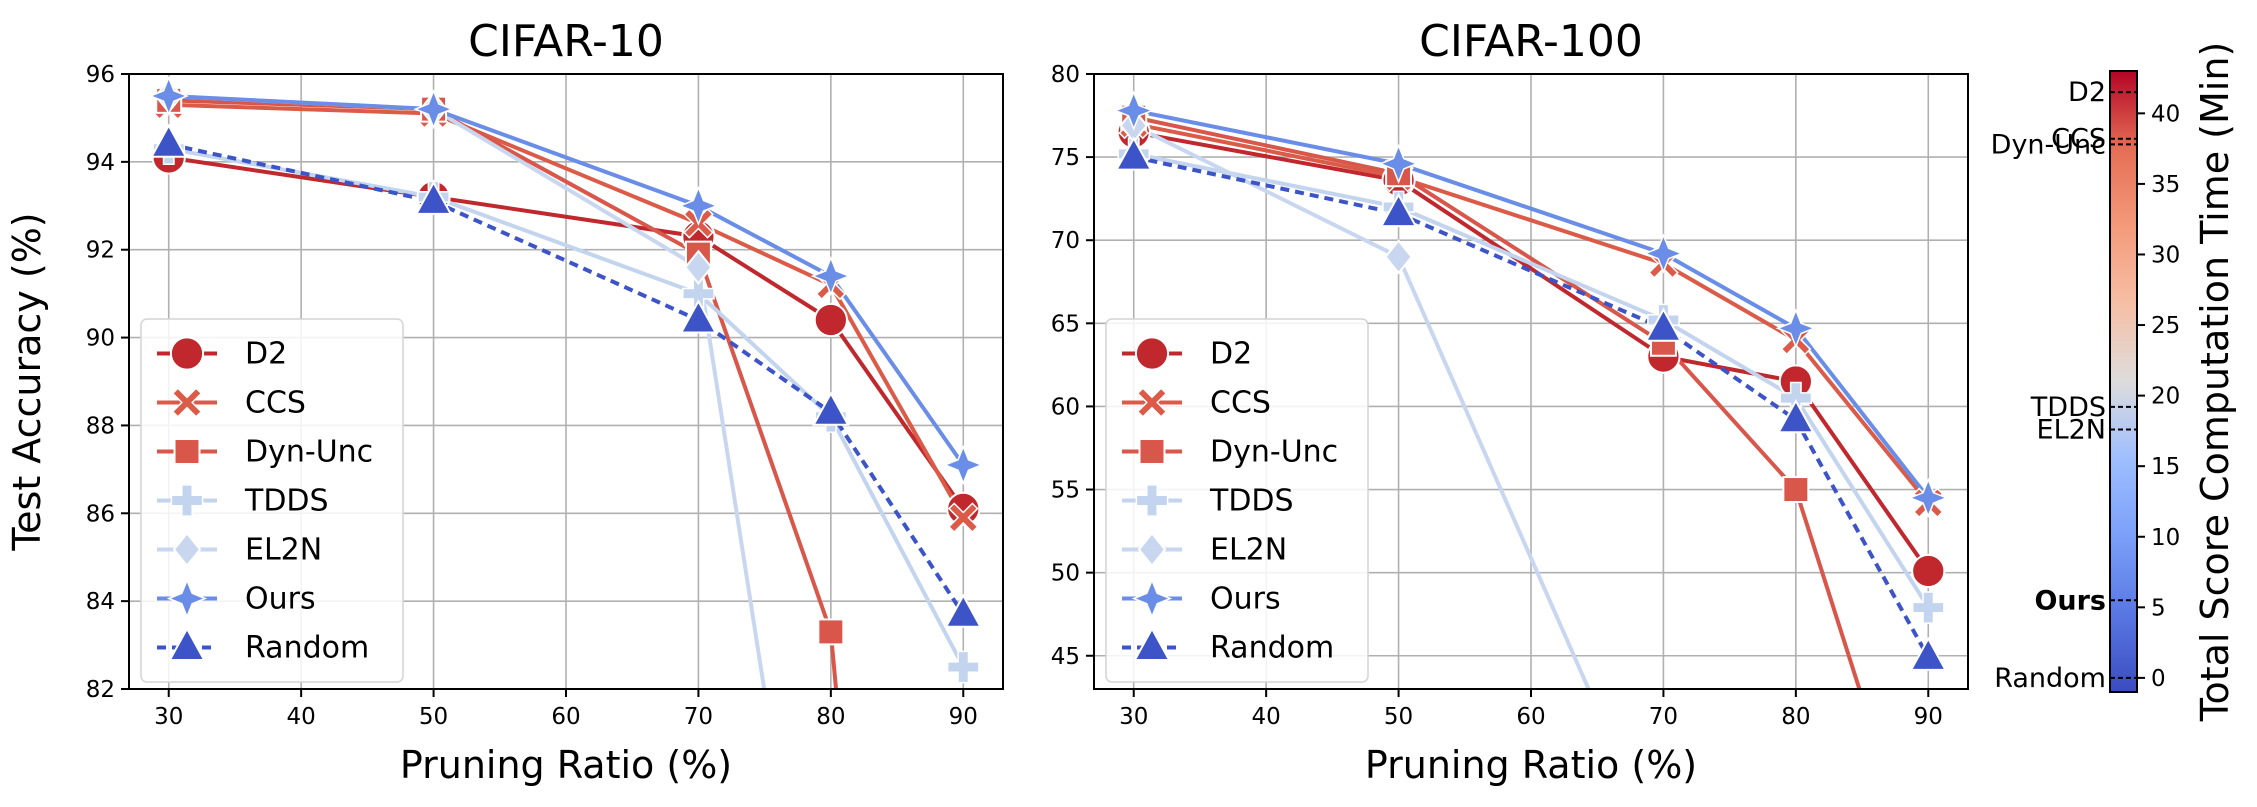 Image resolution: width=2257 pixels, height=807 pixels. Describe the element at coordinates (243, 501) in the screenshot. I see `legend-item-tdds: TDDS` at that location.